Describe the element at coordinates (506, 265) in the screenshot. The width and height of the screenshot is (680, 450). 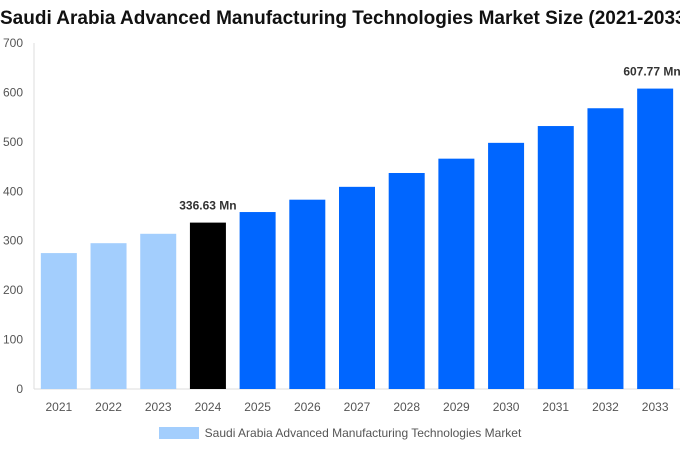
I see `bar-2030` at that location.